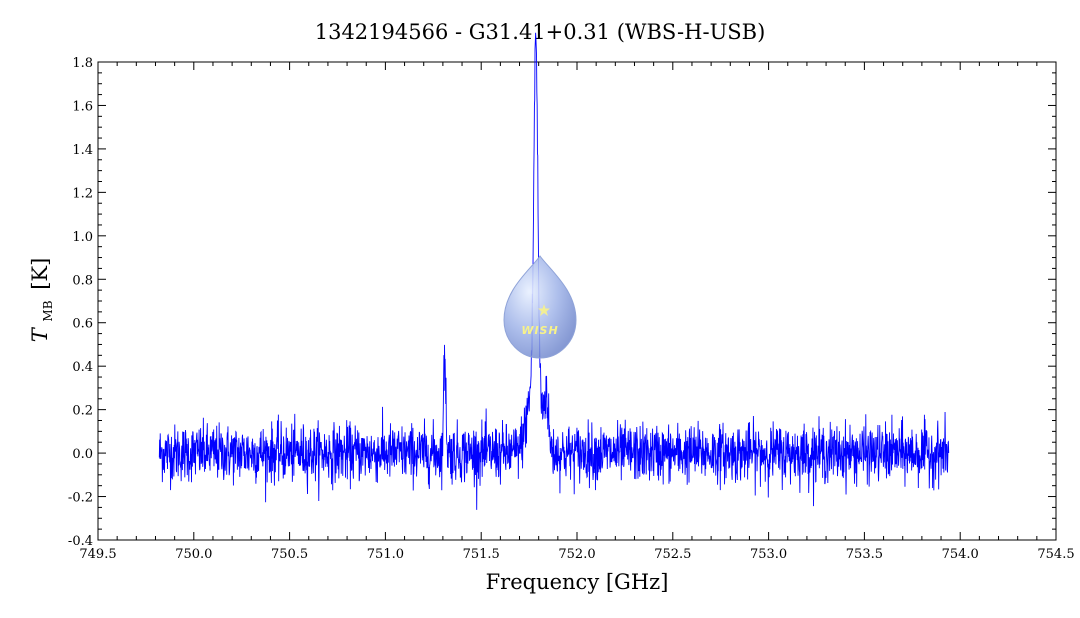  What do you see at coordinates (80, 541) in the screenshot?
I see `y-tick-label: -0.4` at bounding box center [80, 541].